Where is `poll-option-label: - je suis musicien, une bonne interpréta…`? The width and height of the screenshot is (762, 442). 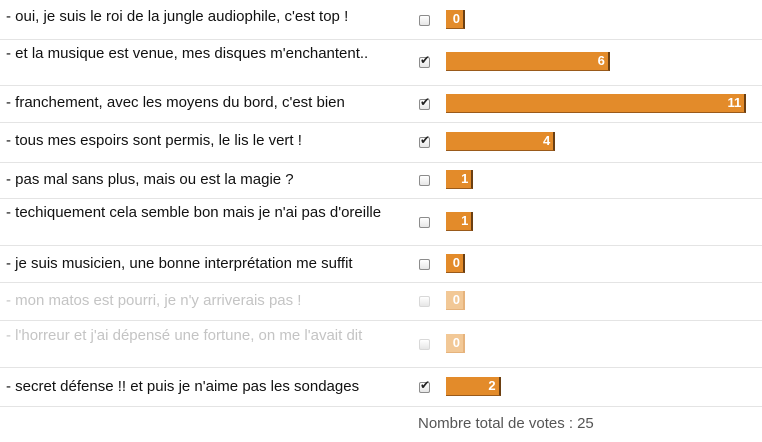 poll-option-label: - je suis musicien, une bonne interpréta… is located at coordinates (179, 263).